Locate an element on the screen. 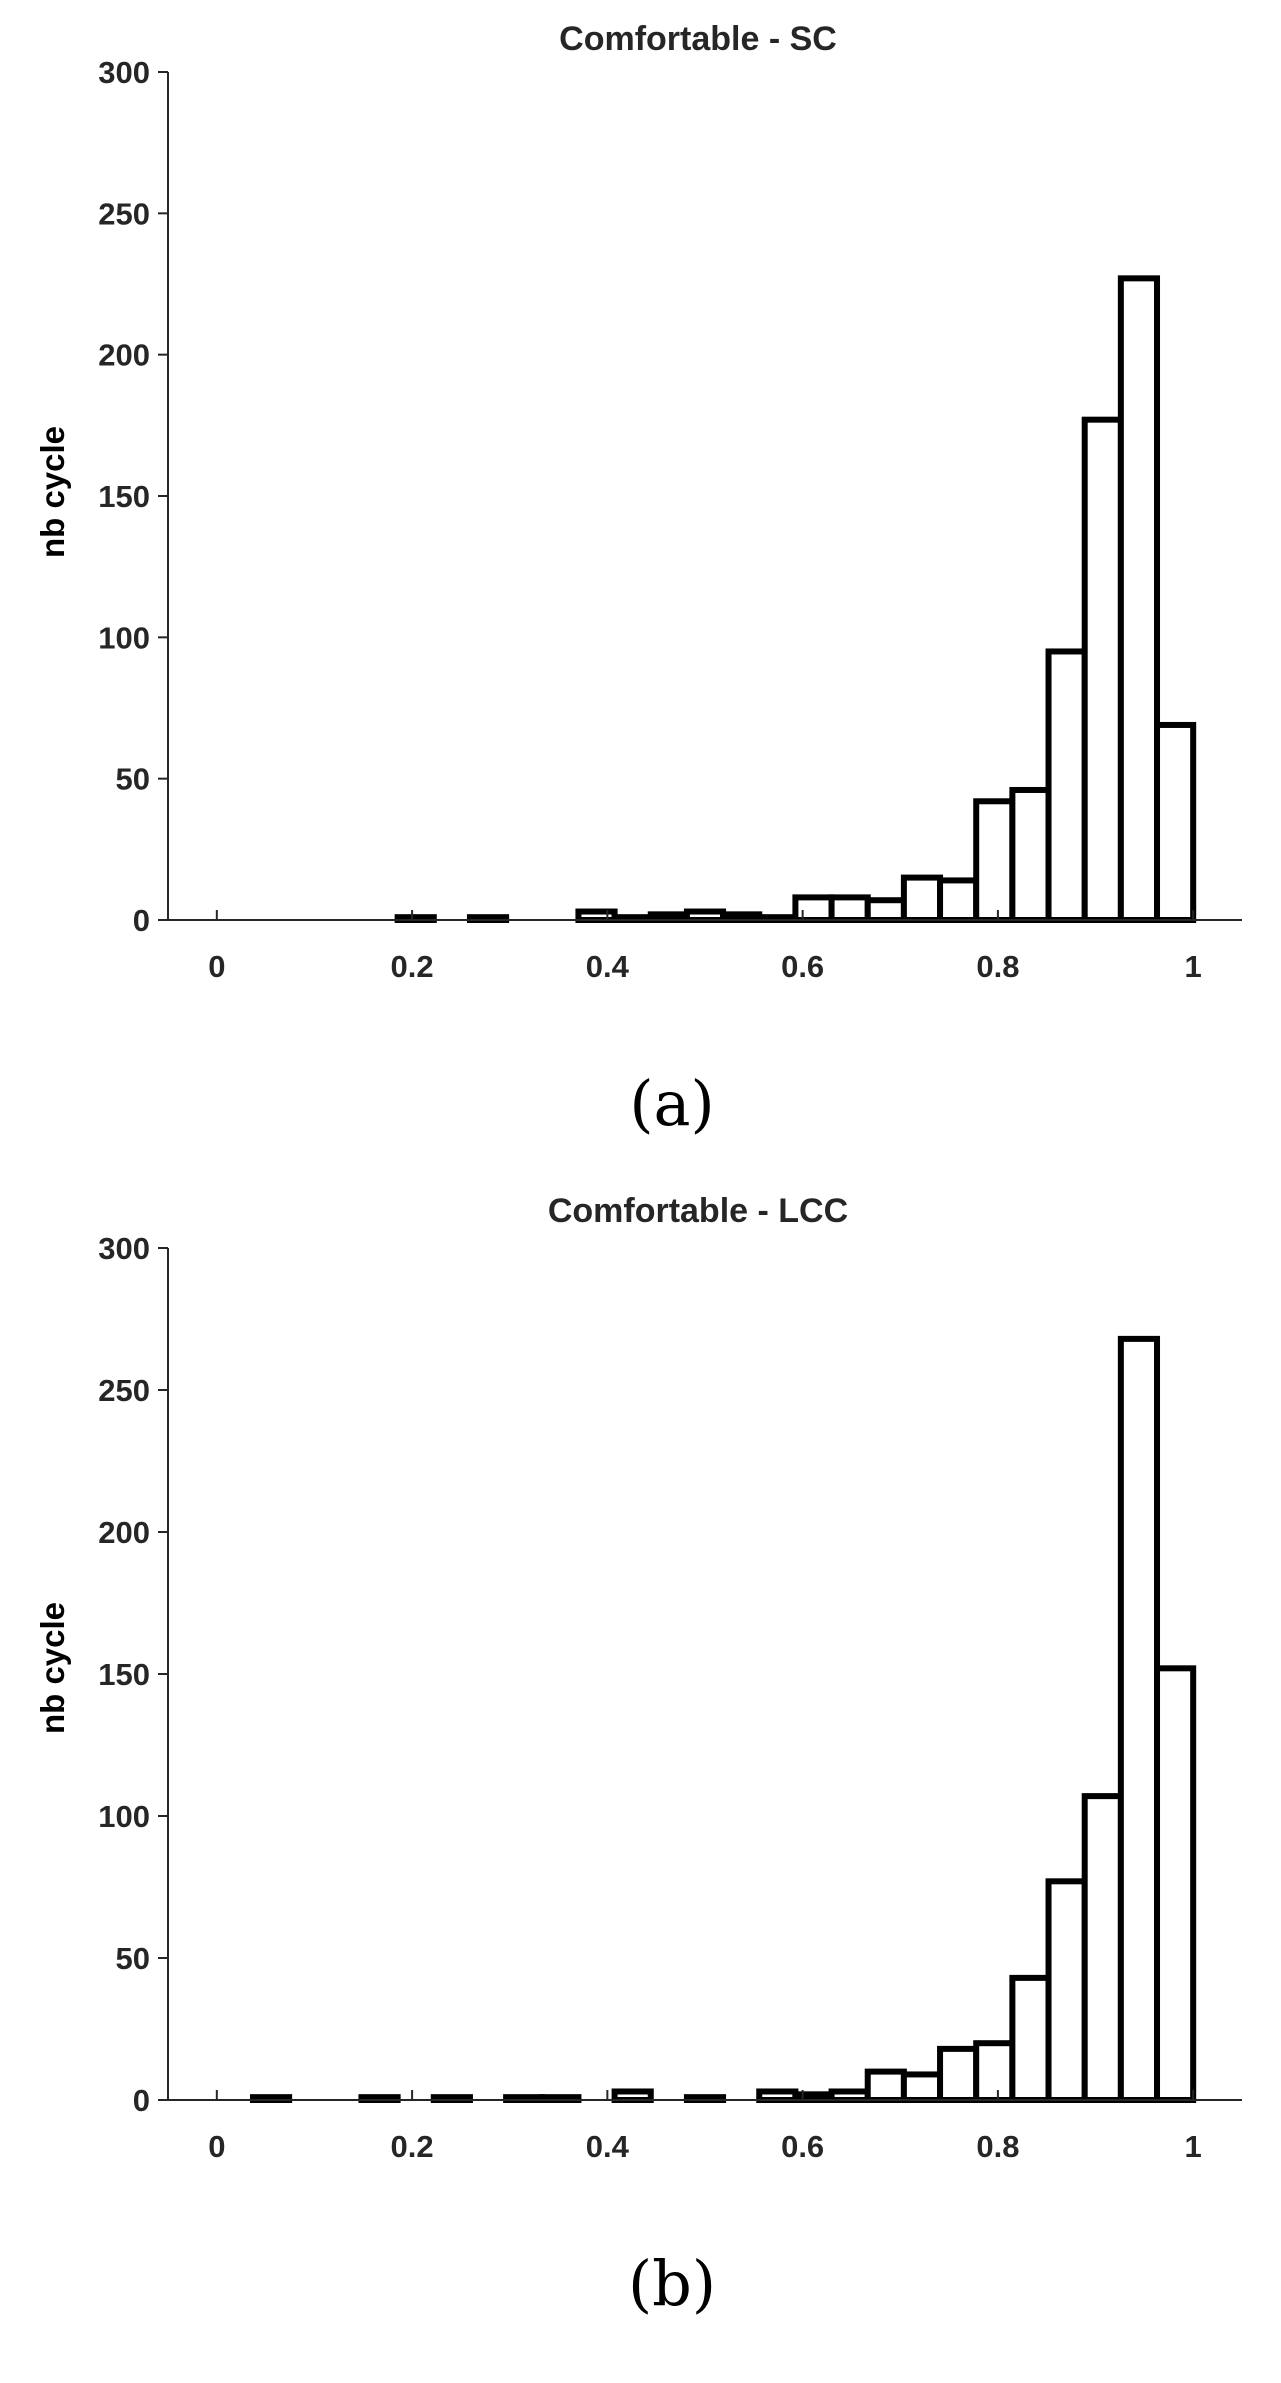 This screenshot has width=1281, height=2383. chart-title: Comfortable - LCC is located at coordinates (698, 1211).